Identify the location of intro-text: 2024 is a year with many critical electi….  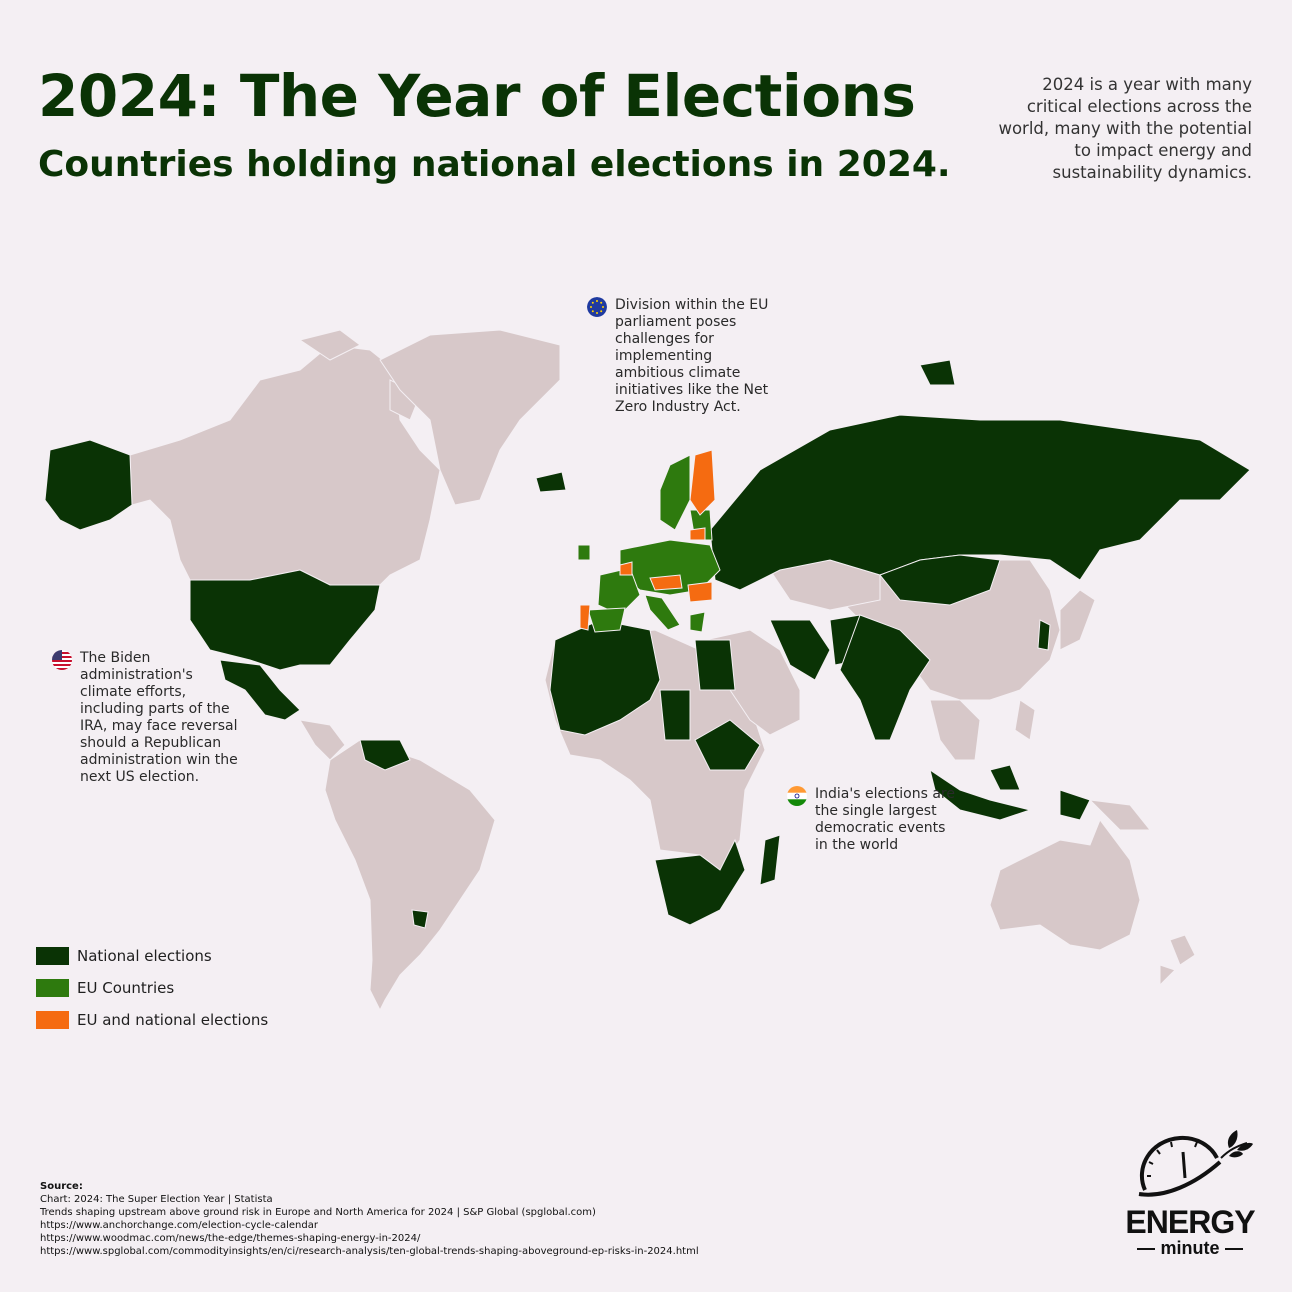
(1125, 128).